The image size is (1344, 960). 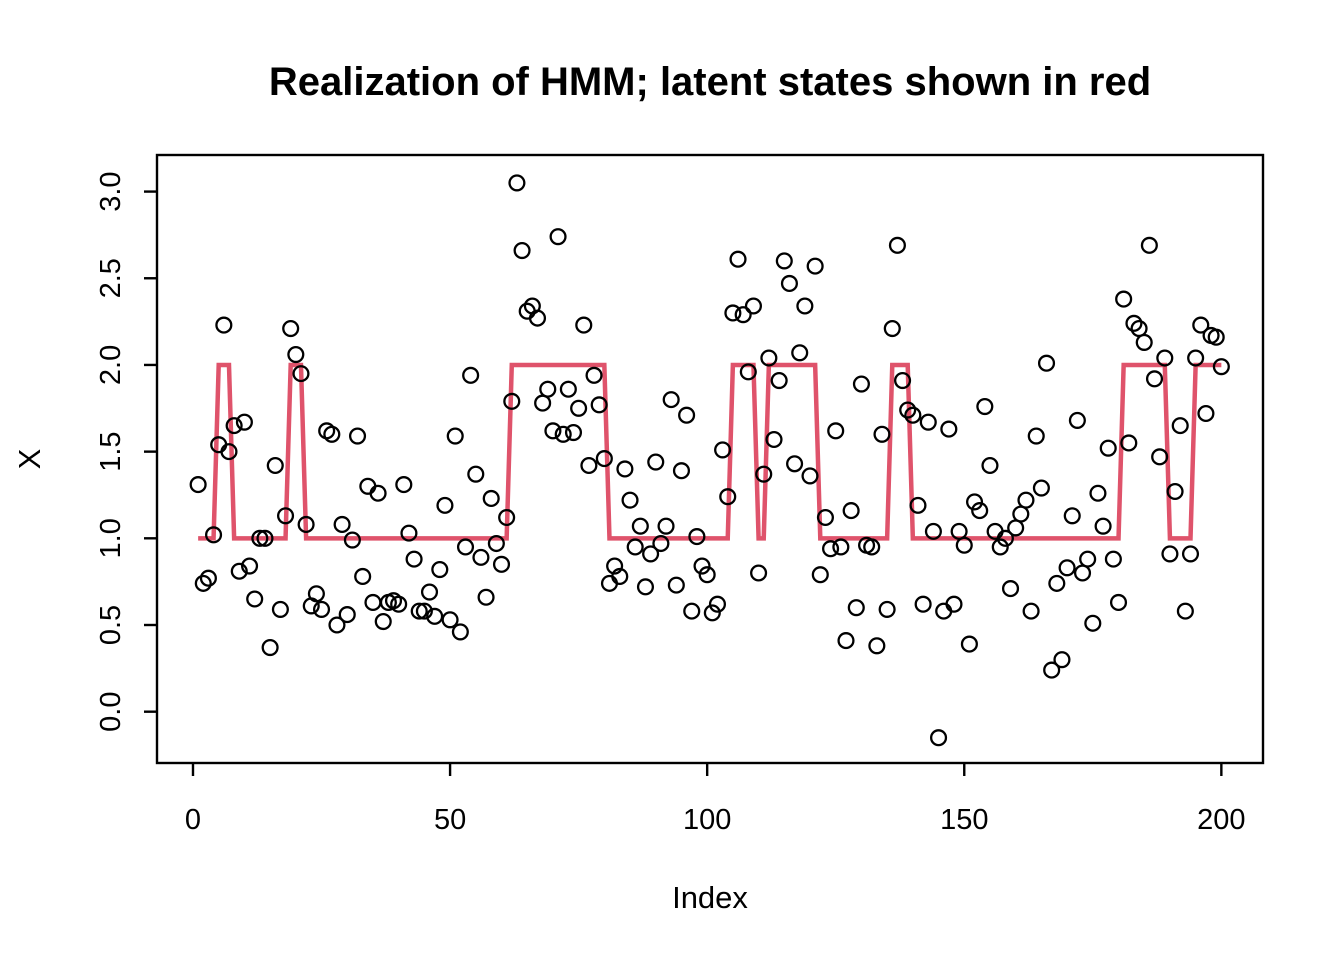 What do you see at coordinates (111, 191) in the screenshot?
I see `y-tick-label: 3.0` at bounding box center [111, 191].